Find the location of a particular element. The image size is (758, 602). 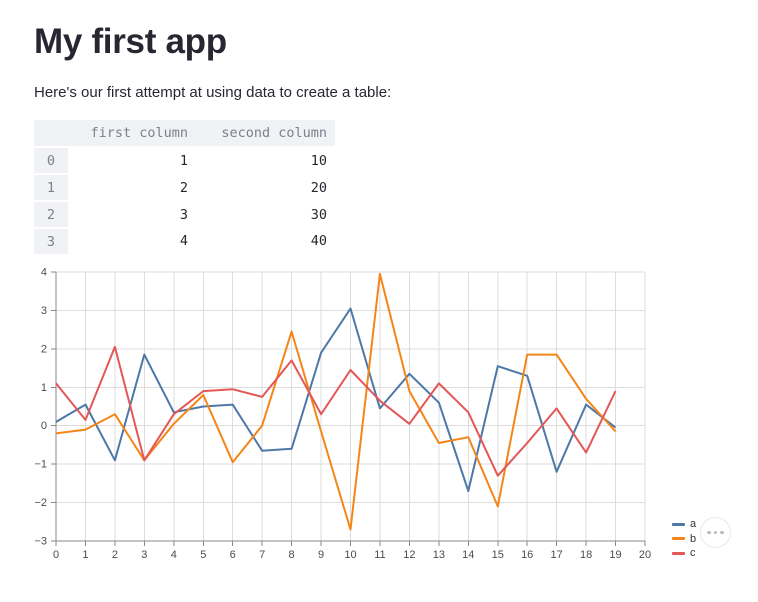

table-cell: 10 is located at coordinates (265, 160).